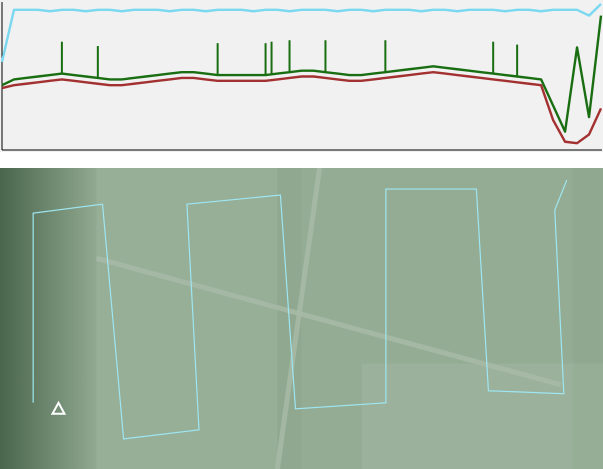 The width and height of the screenshot is (603, 469). I want to click on map-tree-line, so click(47, 318).